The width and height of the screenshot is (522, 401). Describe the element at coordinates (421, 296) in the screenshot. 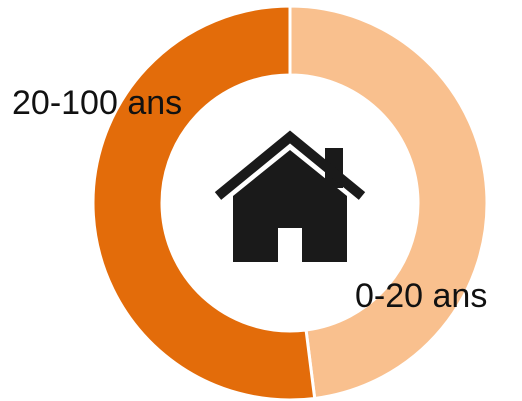

I see `slice-label: 0-20 ans` at that location.